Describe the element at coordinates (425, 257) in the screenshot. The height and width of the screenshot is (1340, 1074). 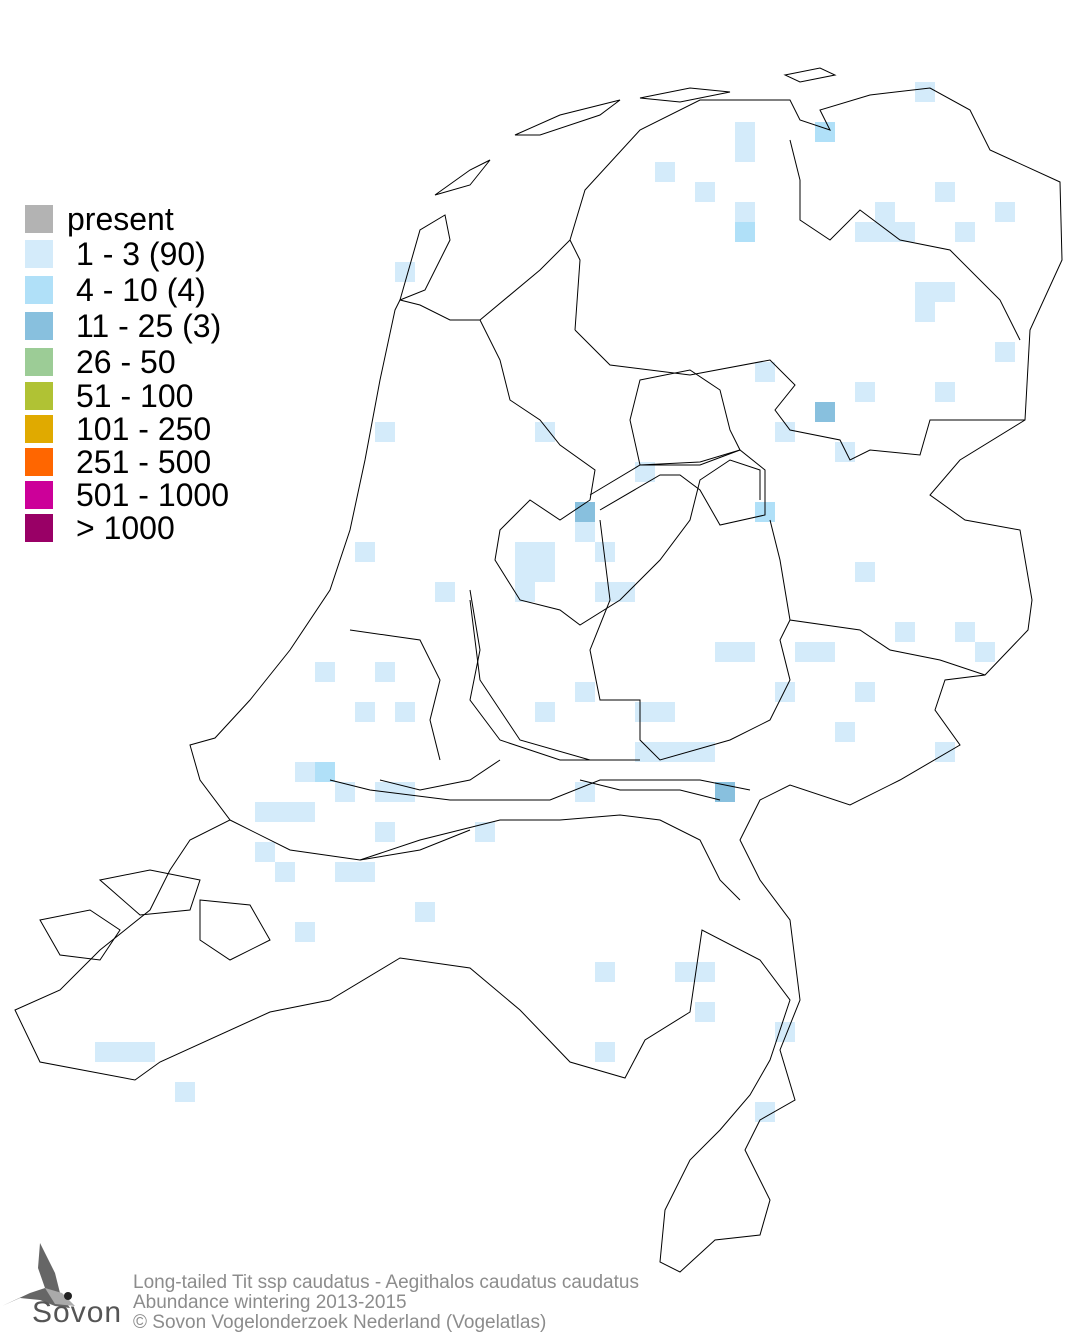
I see `texel-island` at that location.